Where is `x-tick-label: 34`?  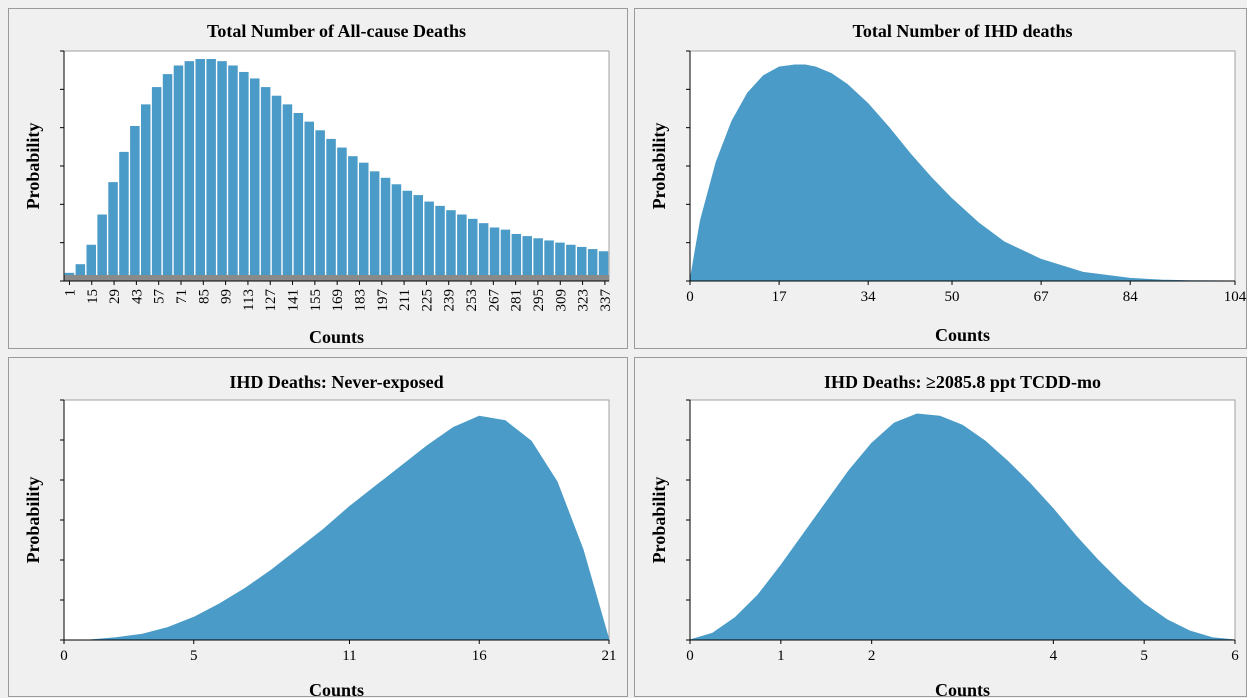
x-tick-label: 34 is located at coordinates (869, 297).